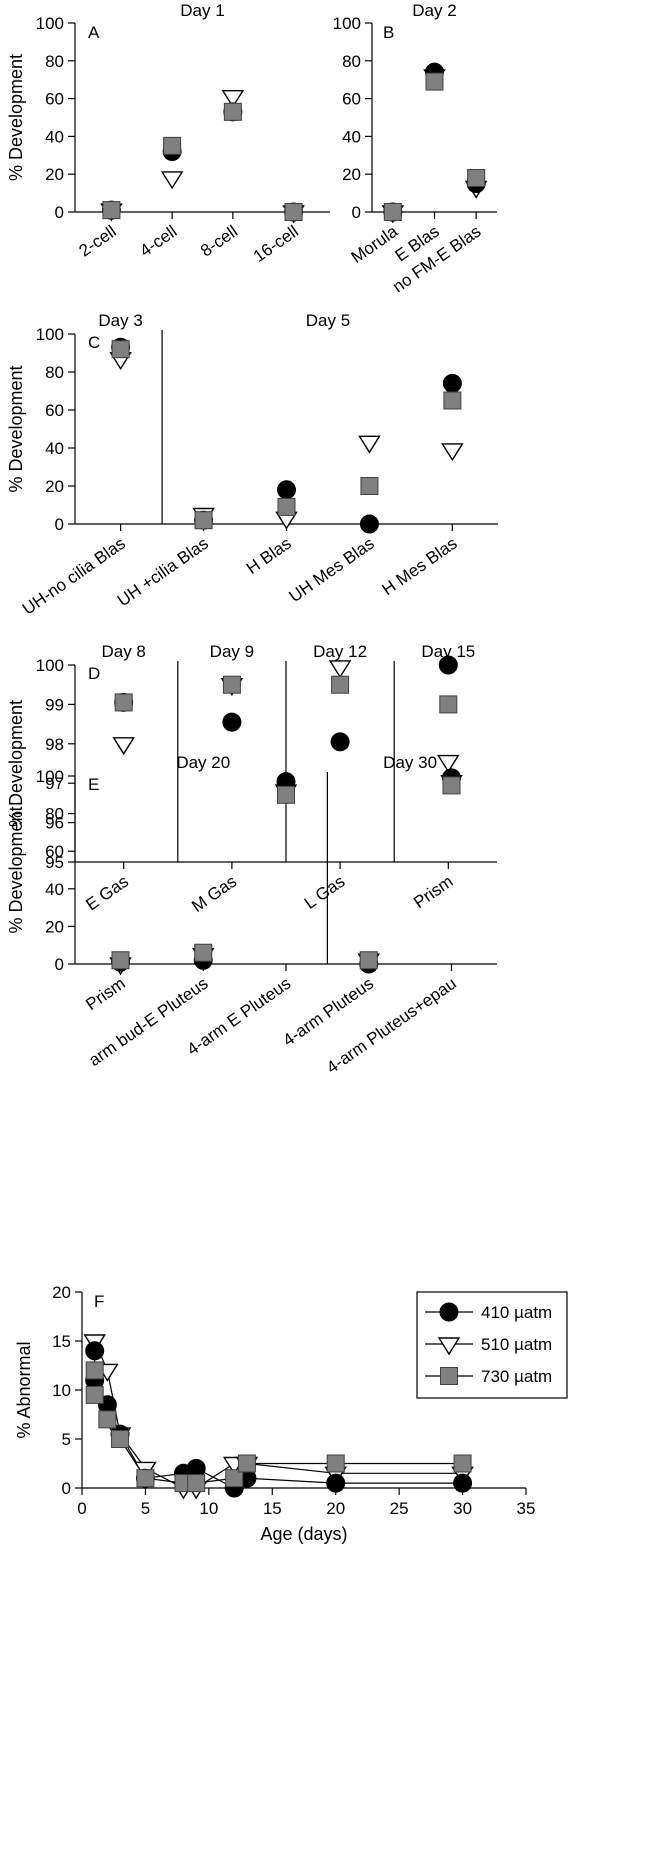 The image size is (672, 1849). Describe the element at coordinates (410, 762) in the screenshot. I see `day-label: Day 30` at that location.